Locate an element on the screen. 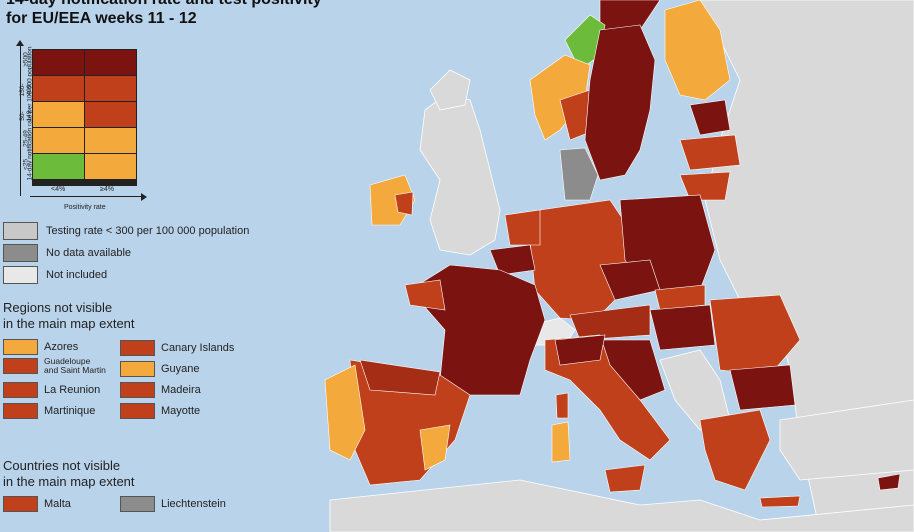 The height and width of the screenshot is (532, 914). france-brittany is located at coordinates (425, 295).